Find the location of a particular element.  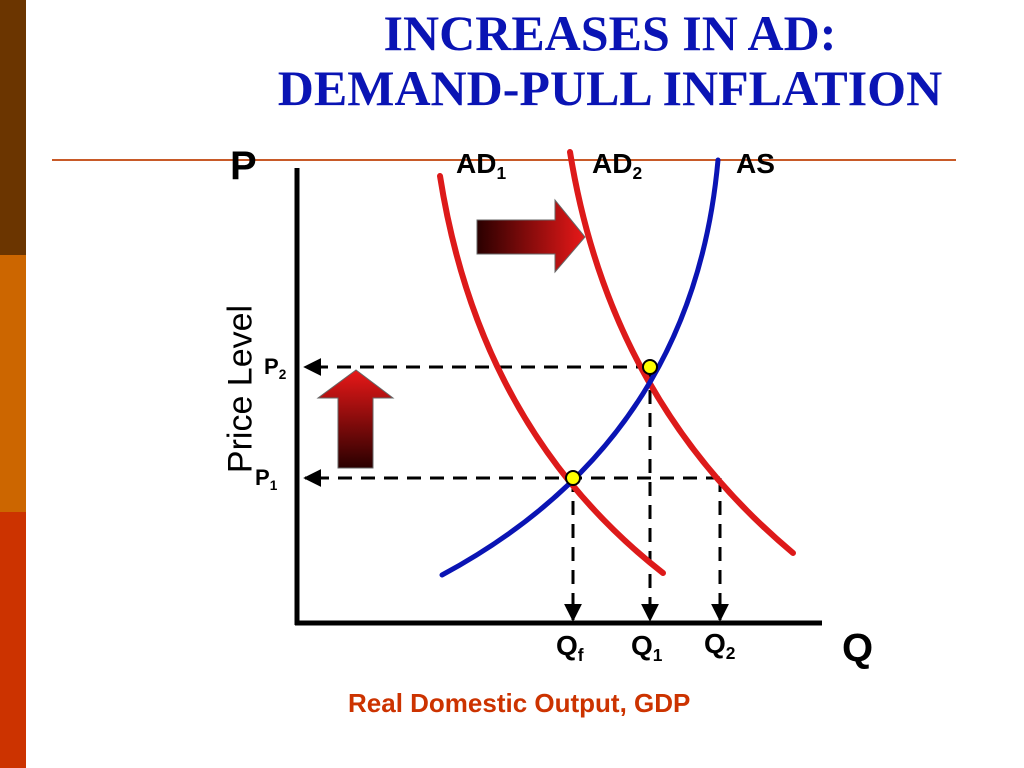

ad1-label: AD1 is located at coordinates (481, 166).